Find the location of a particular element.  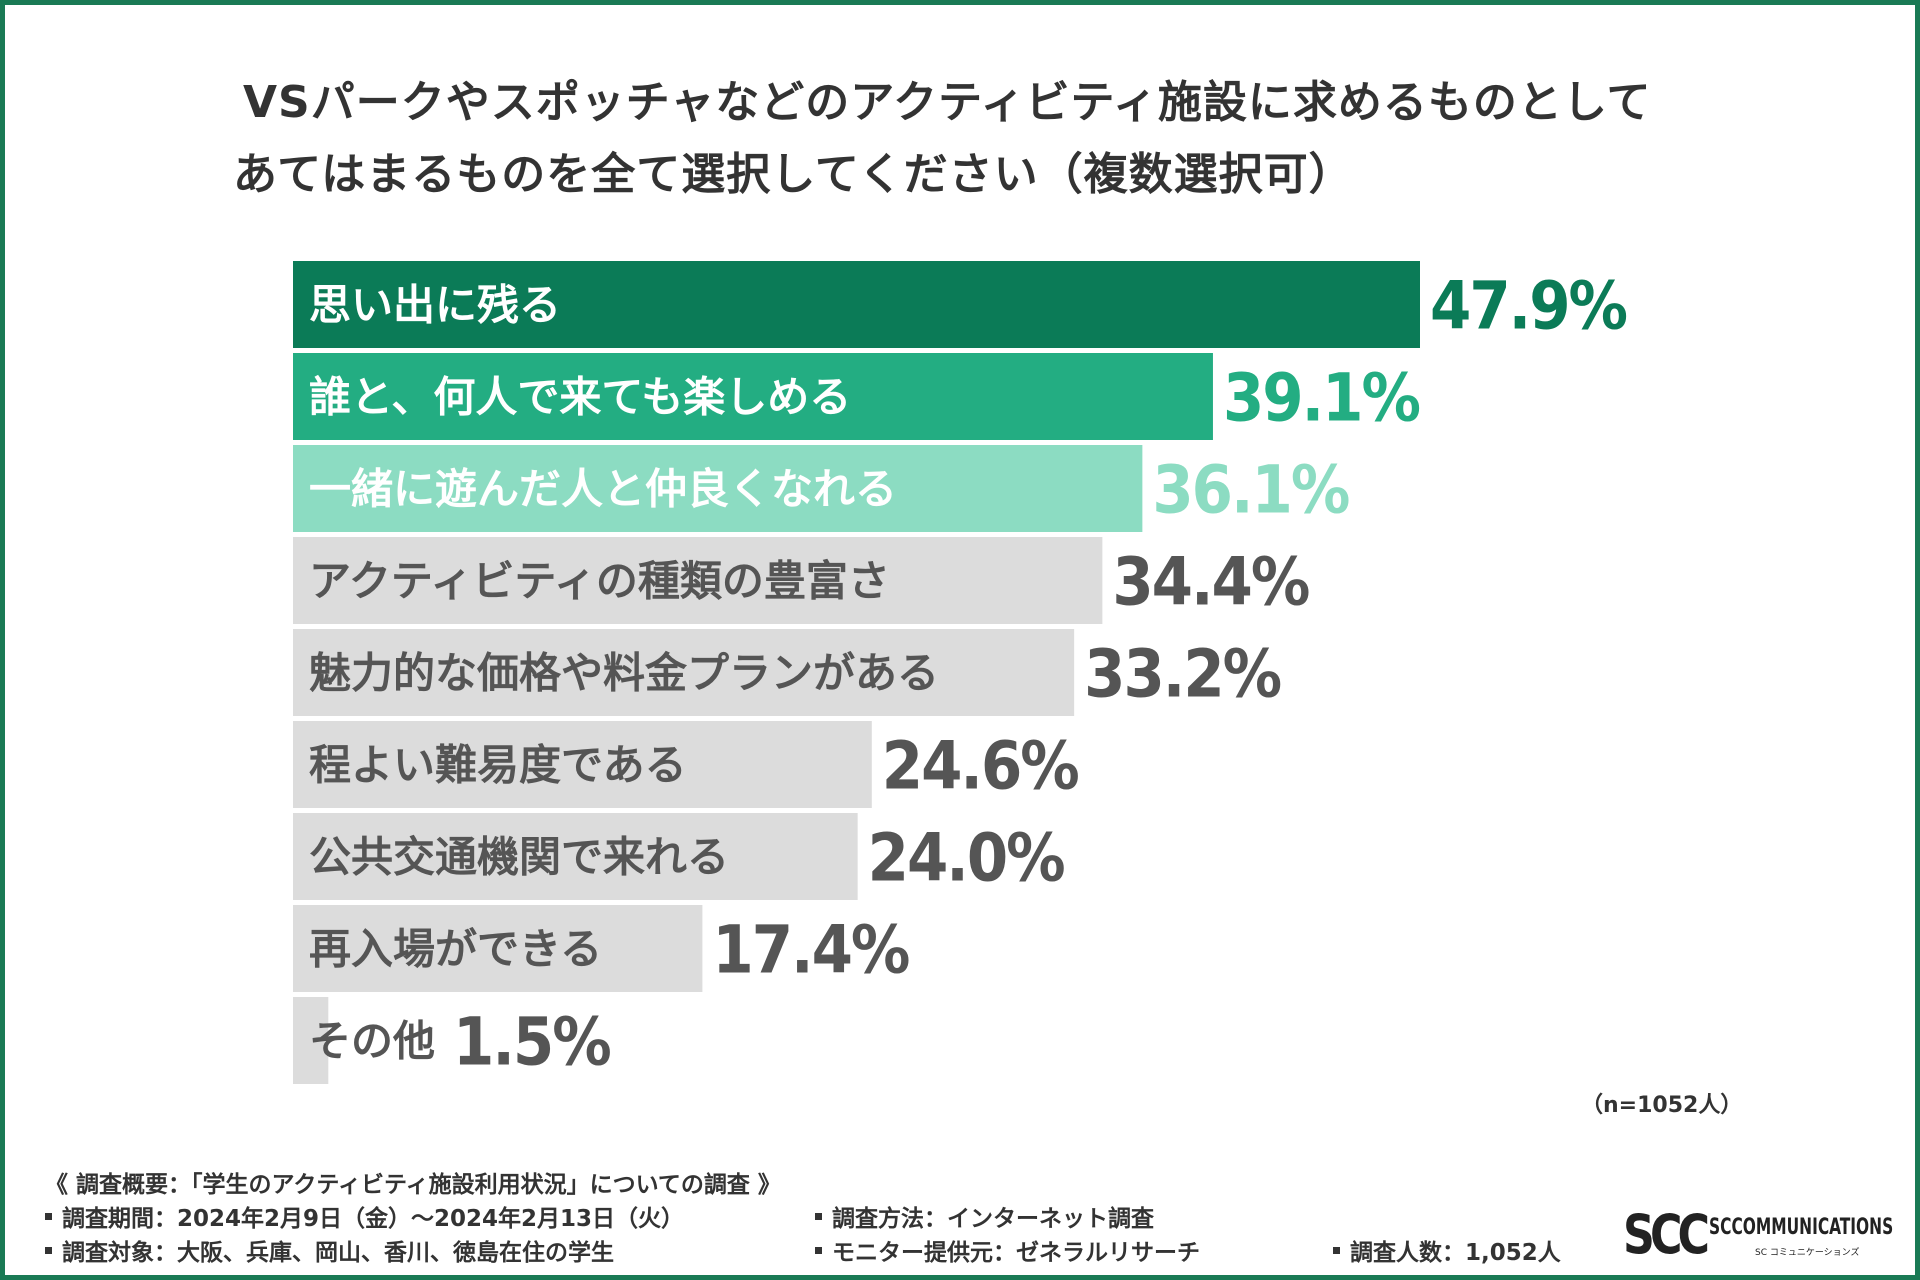

sample-size-note: （n=1052人） is located at coordinates (1662, 1105).